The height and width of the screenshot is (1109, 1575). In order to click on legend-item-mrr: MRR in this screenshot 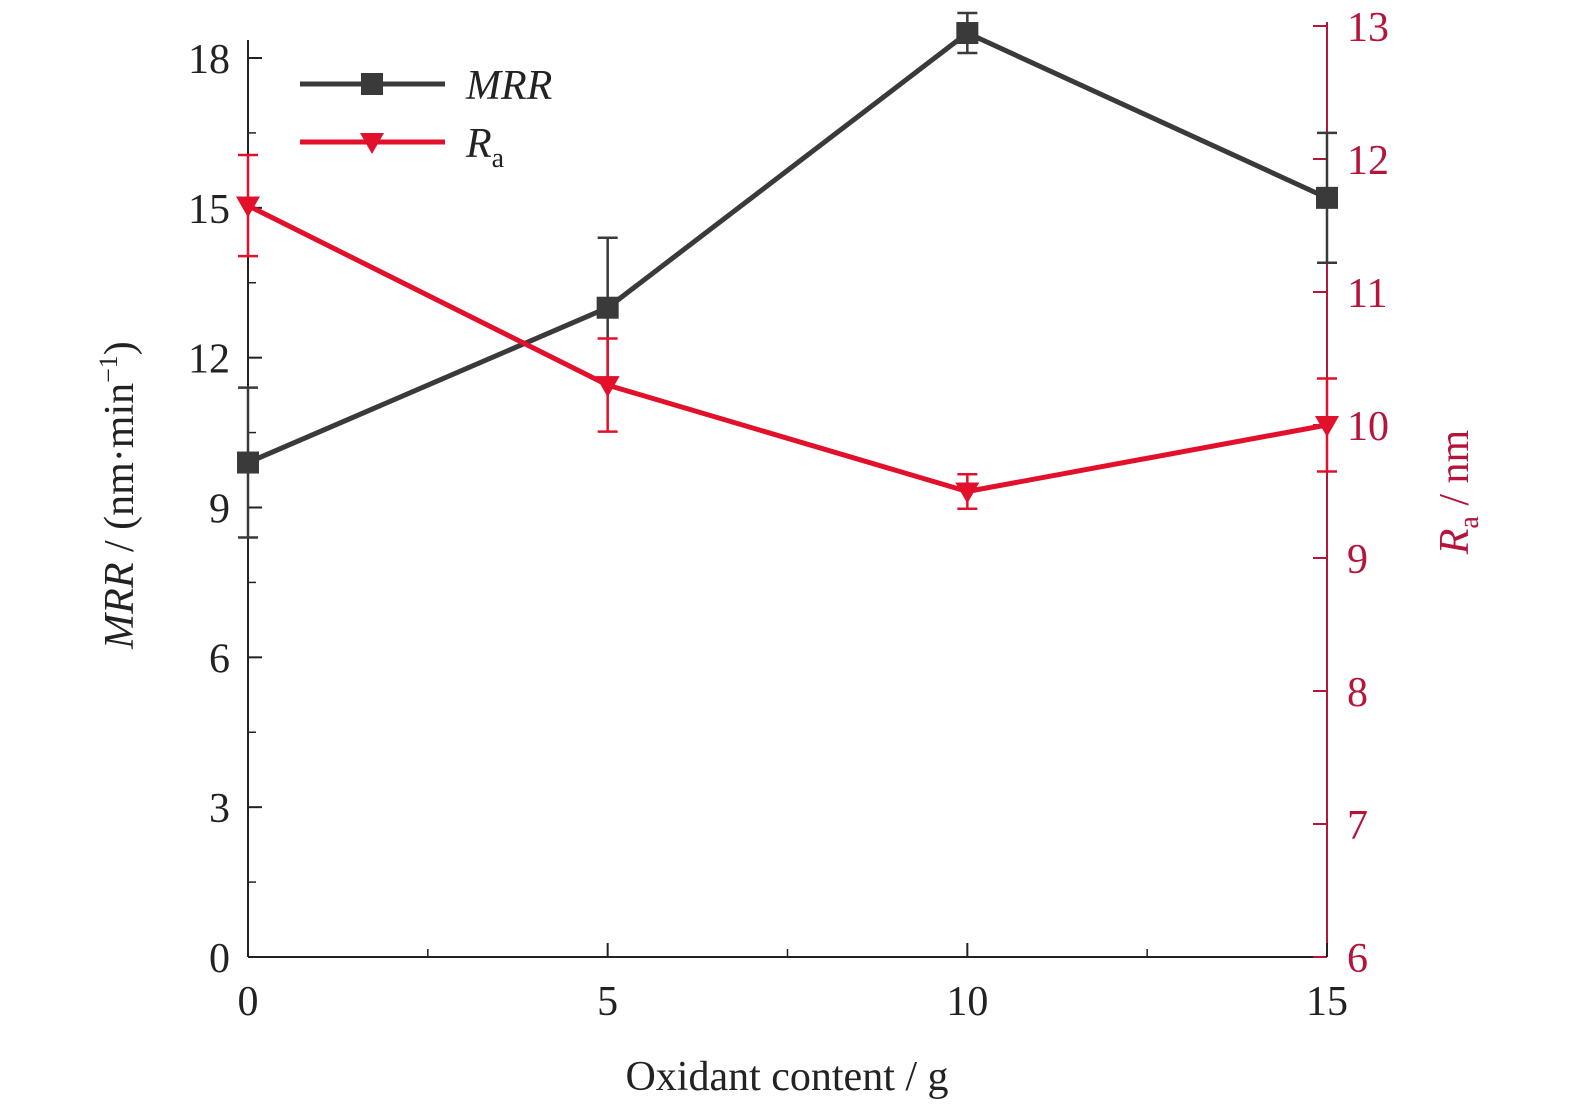, I will do `click(426, 86)`.